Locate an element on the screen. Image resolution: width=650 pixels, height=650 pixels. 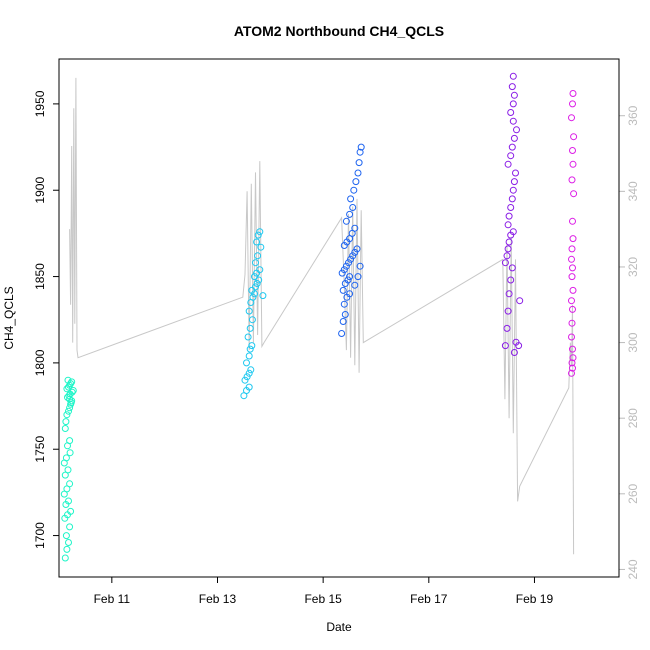
y2-tick-label: 340 is located at coordinates (633, 191).